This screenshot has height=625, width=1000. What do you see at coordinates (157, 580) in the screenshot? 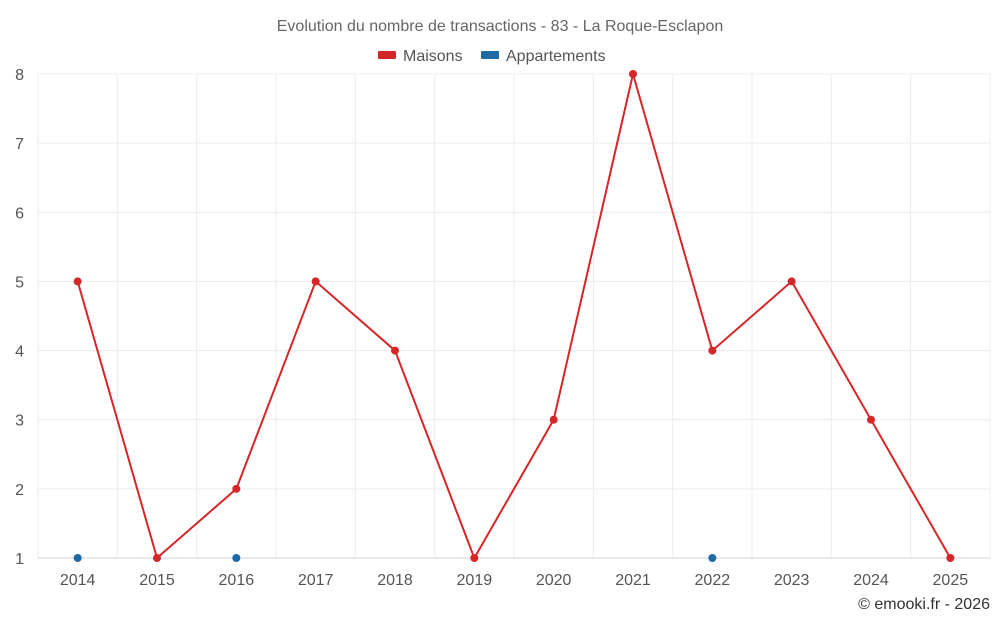
I see `x-tick-label: 2015` at bounding box center [157, 580].